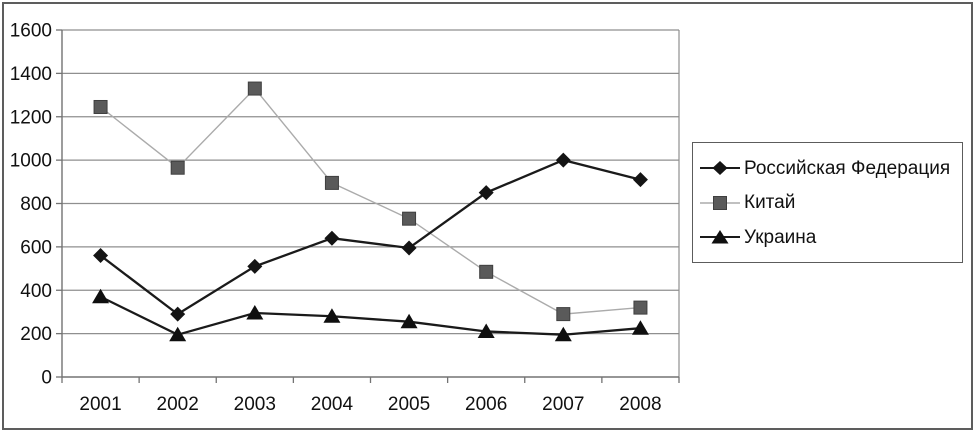 This screenshot has width=977, height=433. I want to click on legend-item-ukraine: Украина, so click(831, 237).